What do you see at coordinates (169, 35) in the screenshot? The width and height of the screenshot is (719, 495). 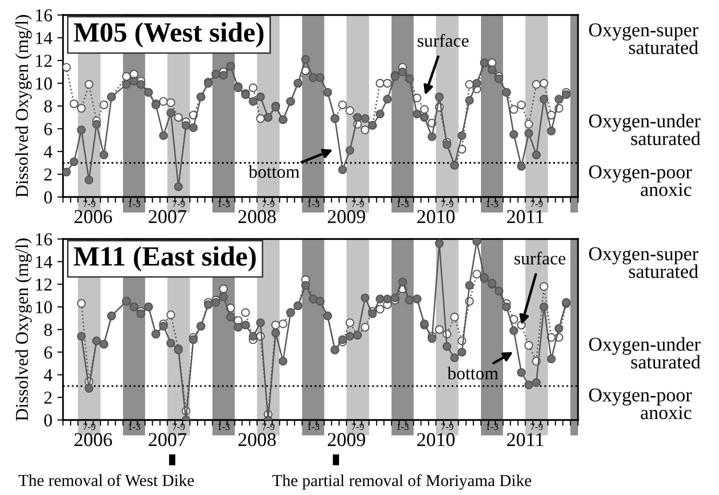 I see `chart-title: M05 (West side)` at bounding box center [169, 35].